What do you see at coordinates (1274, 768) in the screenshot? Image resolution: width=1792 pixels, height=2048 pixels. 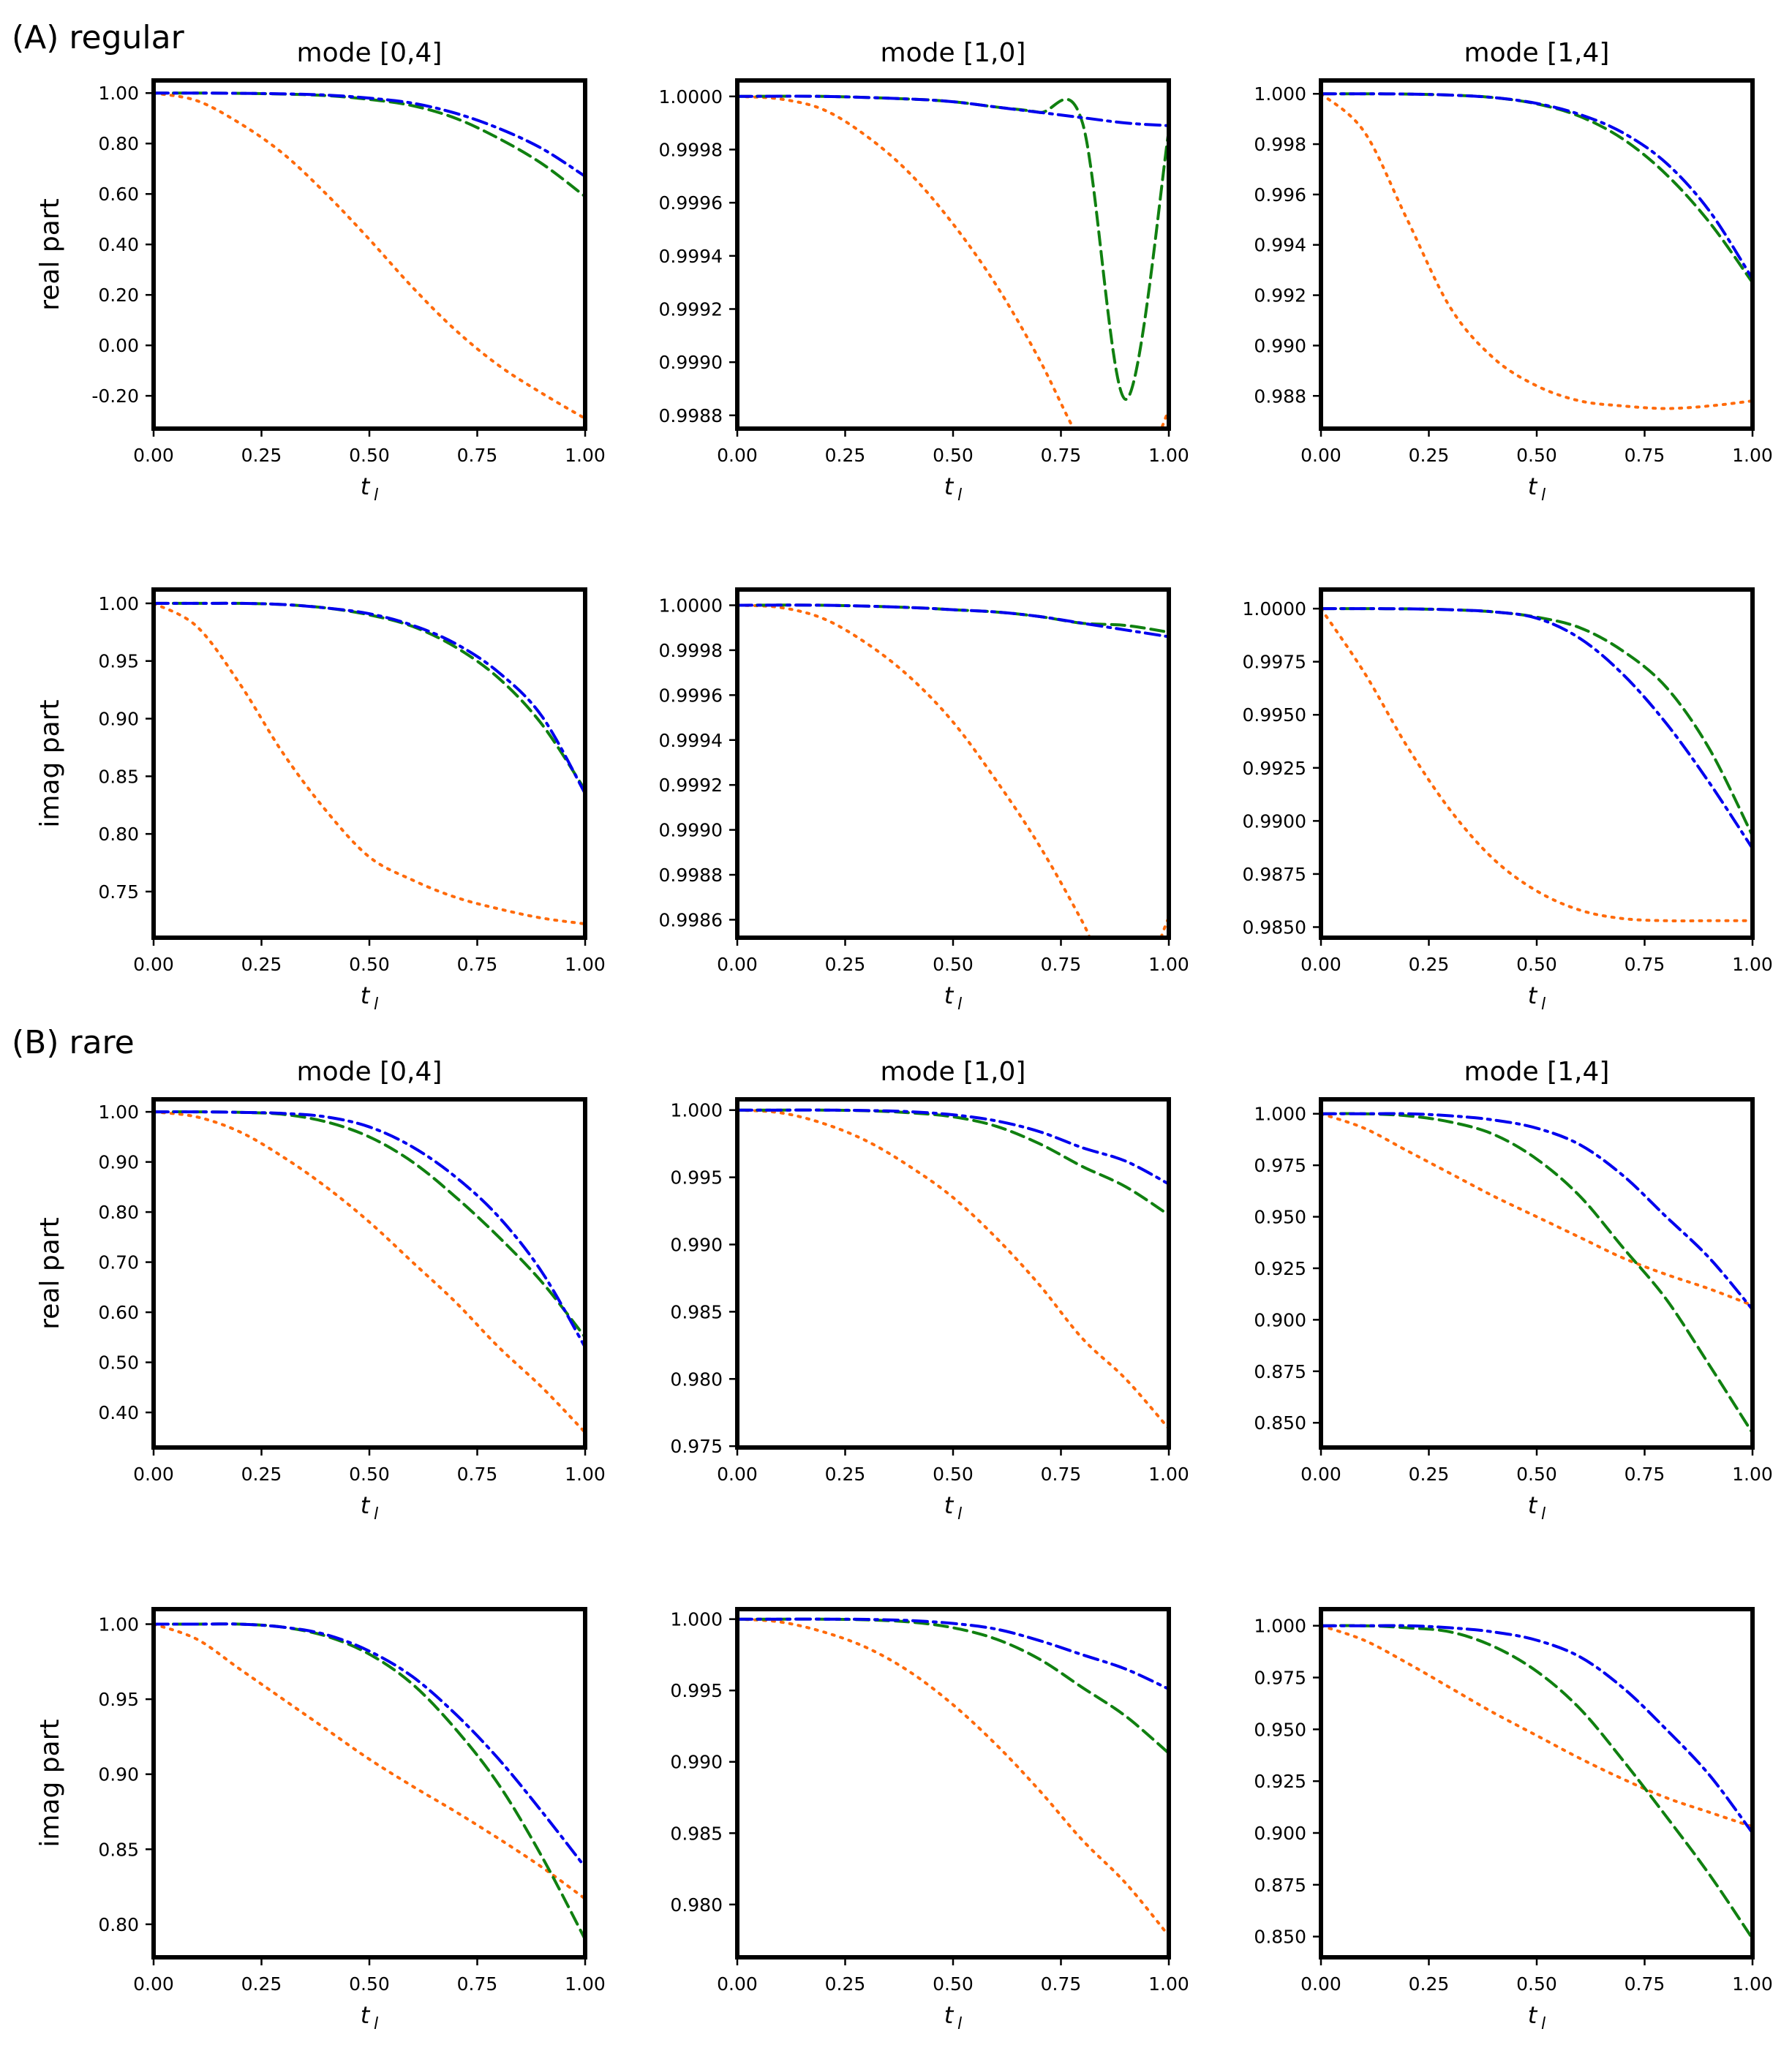 I see `y-tick-label: 0.9925` at bounding box center [1274, 768].